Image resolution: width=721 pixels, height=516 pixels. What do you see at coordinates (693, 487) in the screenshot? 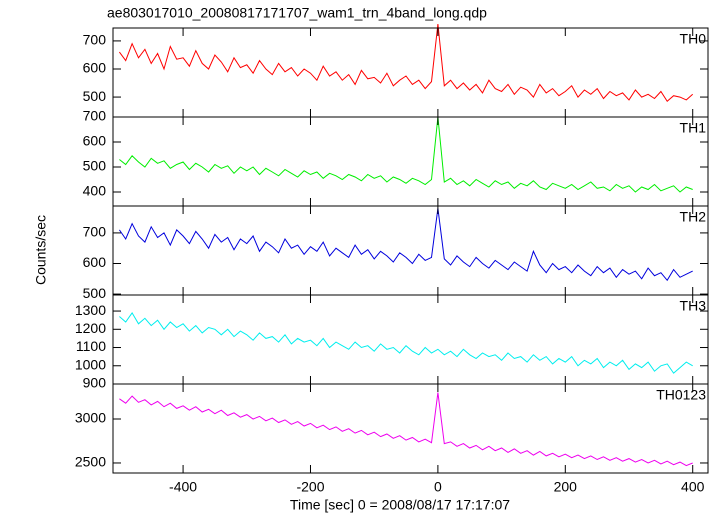
I see `x-tick-label: 400` at bounding box center [693, 487].